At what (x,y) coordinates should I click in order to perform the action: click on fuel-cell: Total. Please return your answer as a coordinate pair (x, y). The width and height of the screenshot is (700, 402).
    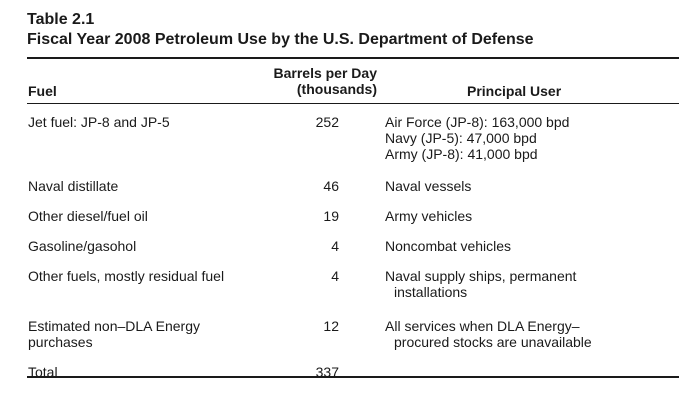
    Looking at the image, I should click on (148, 372).